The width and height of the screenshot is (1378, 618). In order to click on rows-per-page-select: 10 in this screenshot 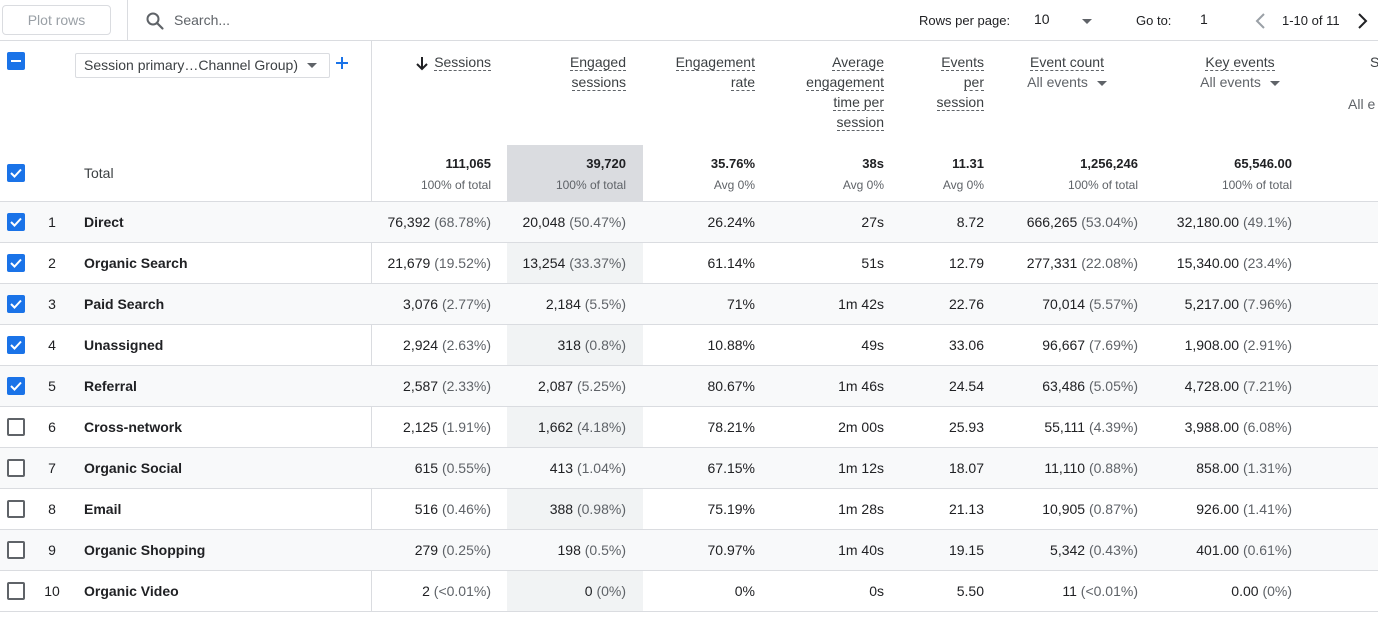, I will do `click(1065, 21)`.